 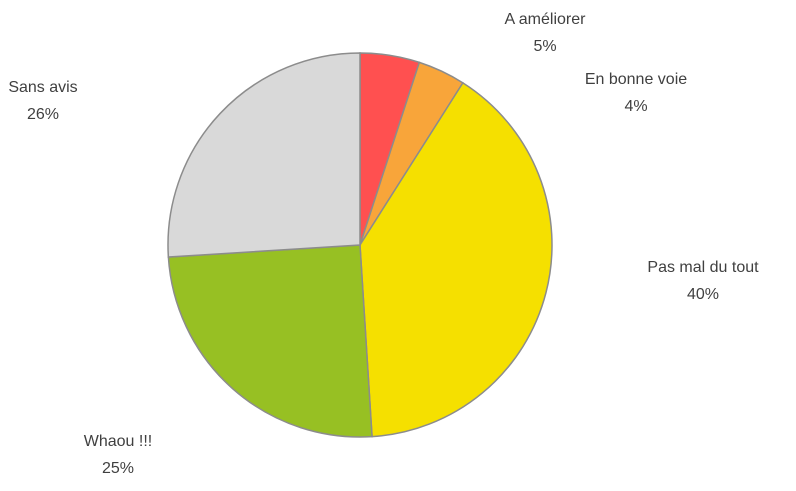 What do you see at coordinates (42, 87) in the screenshot?
I see `slice-label: Sans avis` at bounding box center [42, 87].